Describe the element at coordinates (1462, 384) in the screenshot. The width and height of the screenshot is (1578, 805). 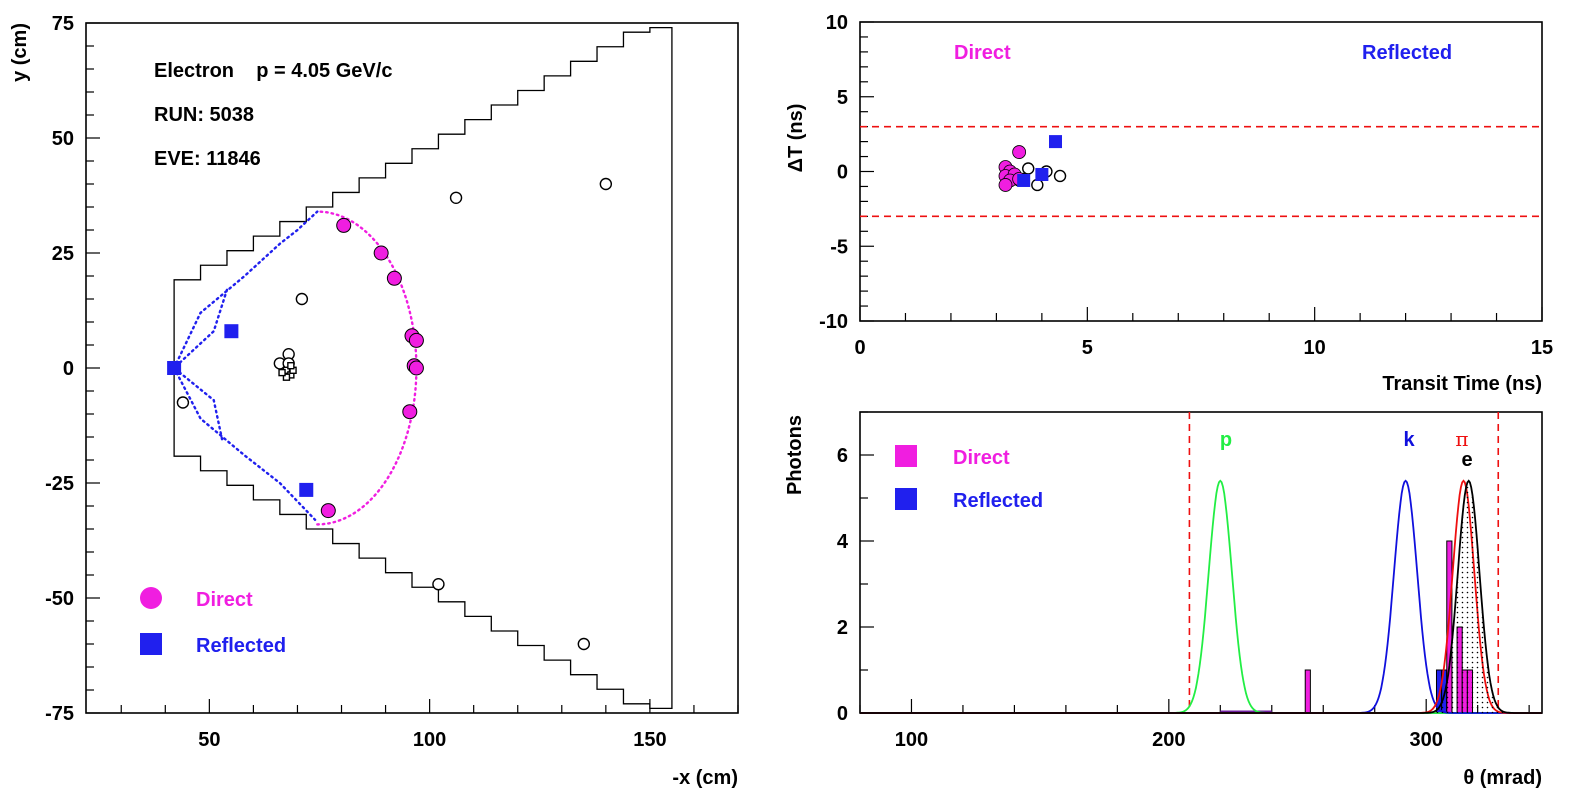
I see `timing-x-axis-label: Transit Time (ns)` at that location.